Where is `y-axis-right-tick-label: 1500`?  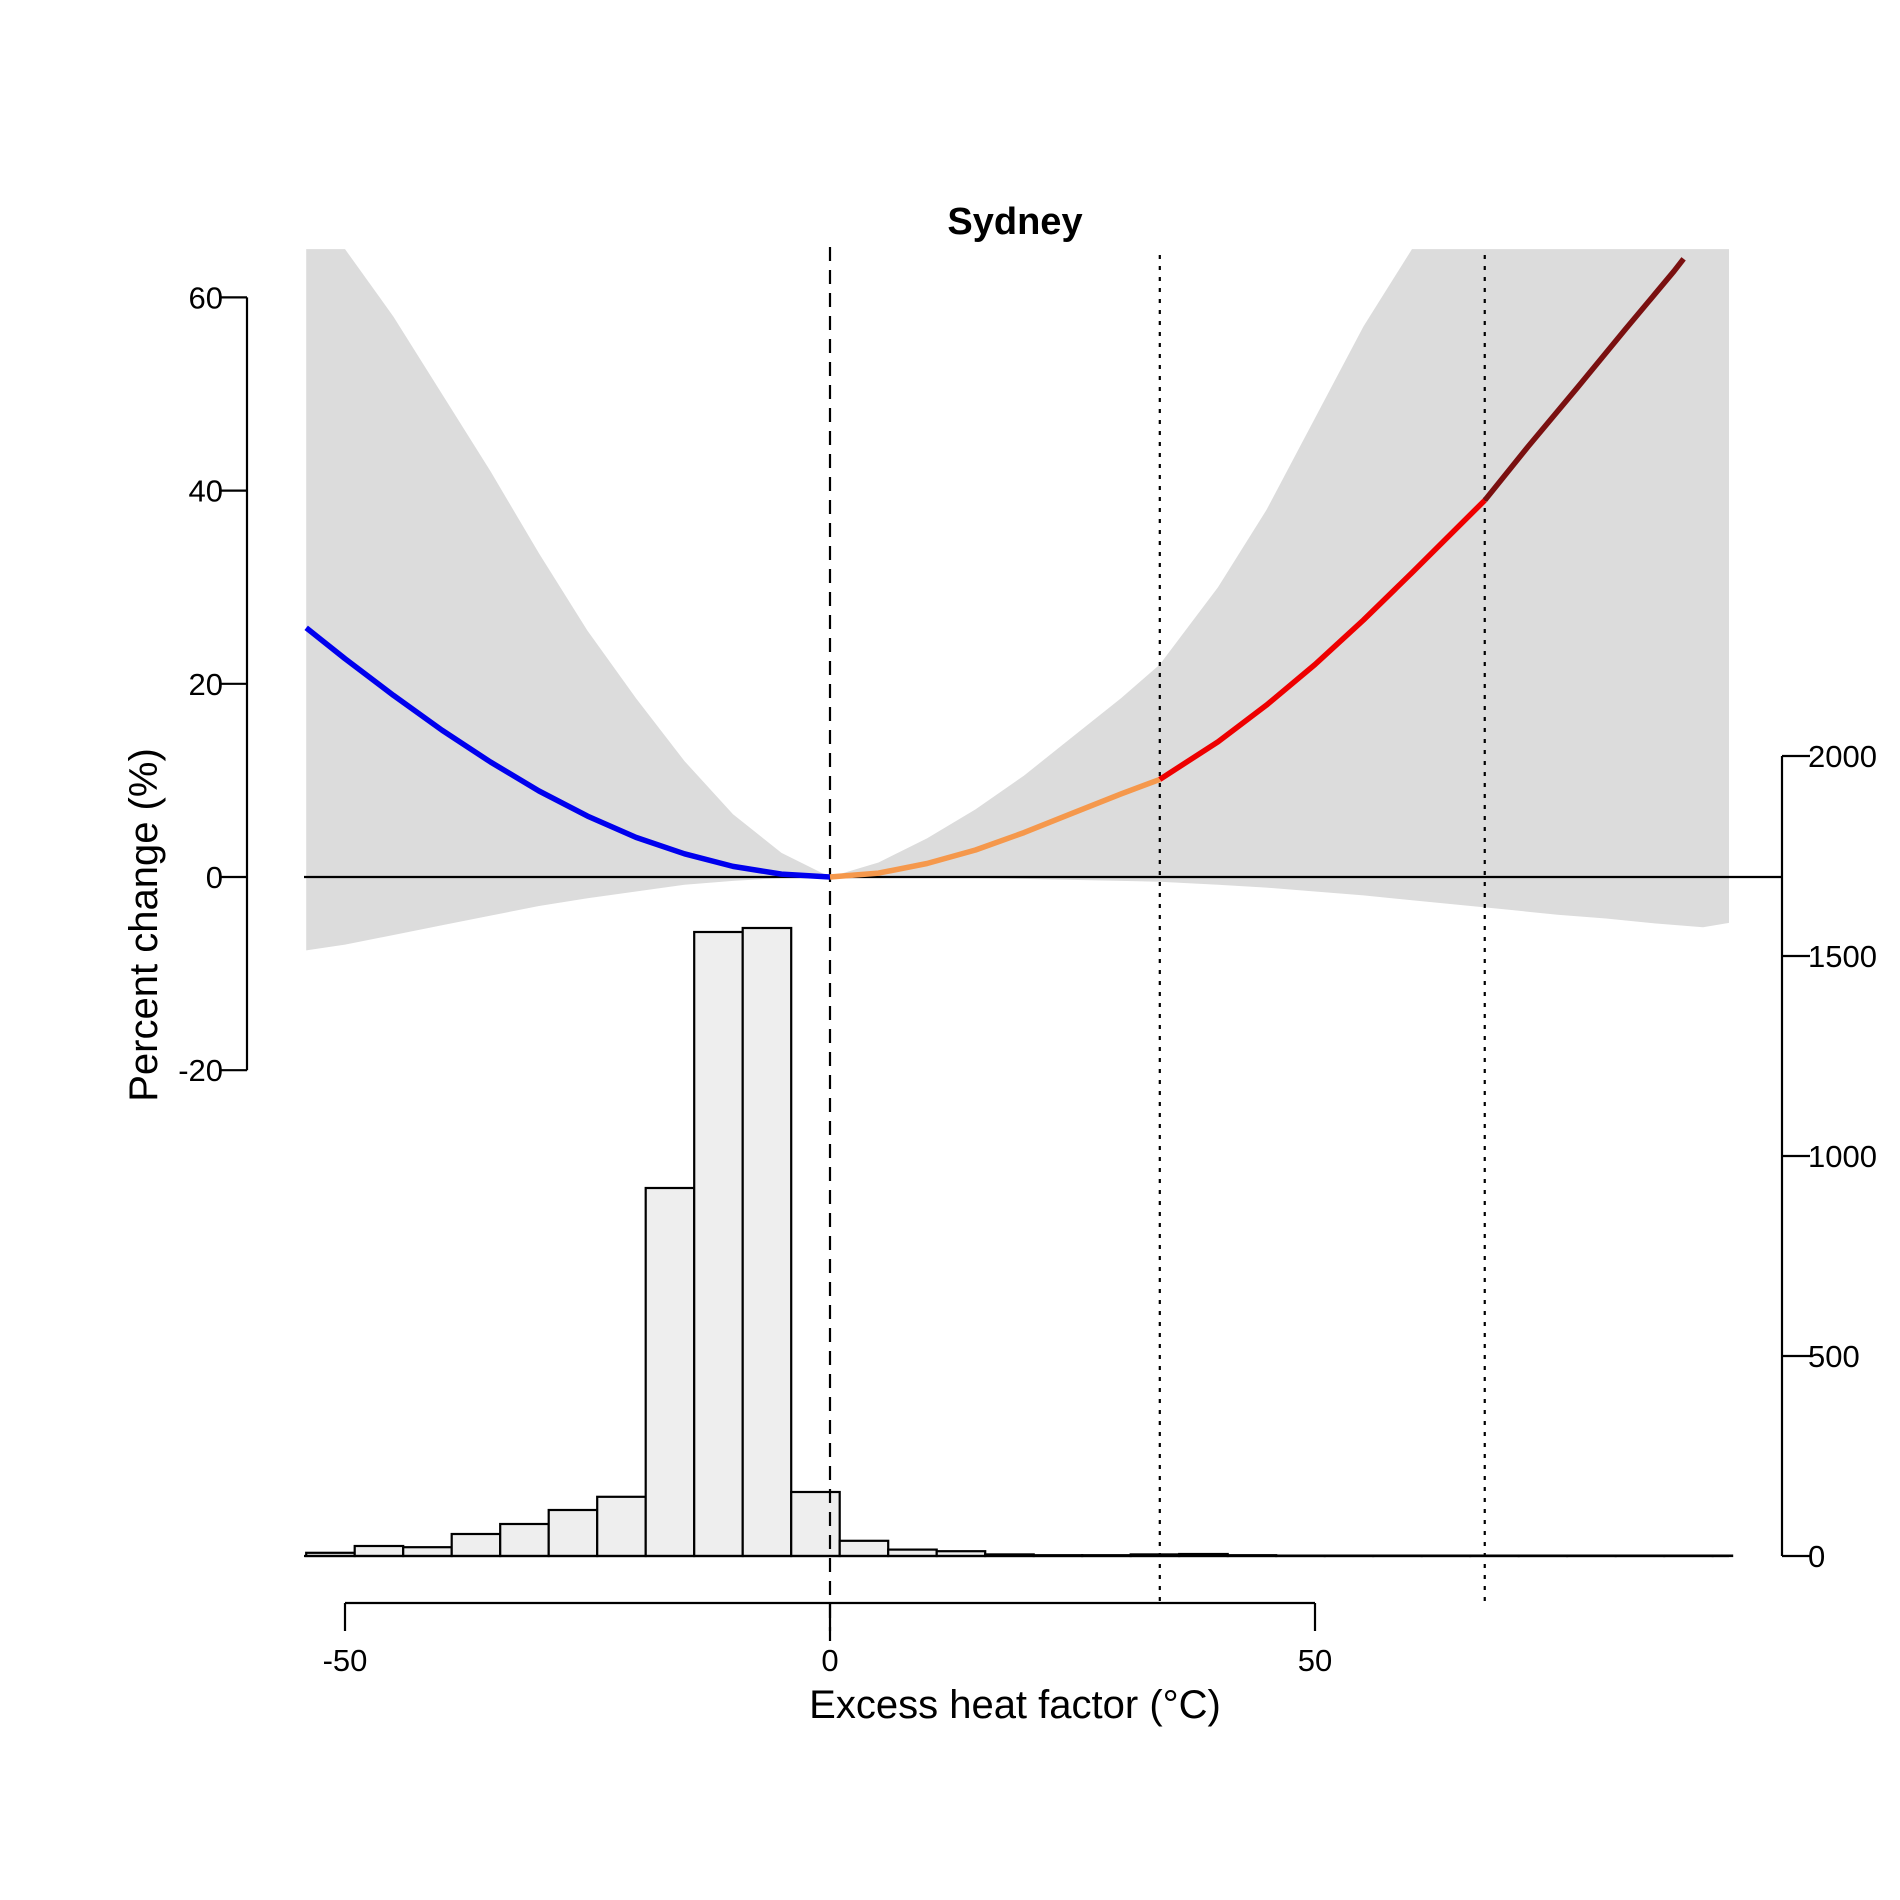
y-axis-right-tick-label: 1500 is located at coordinates (1842, 956).